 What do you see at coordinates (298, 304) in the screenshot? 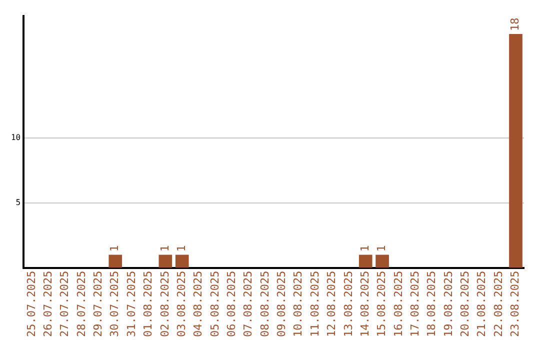
I see `x-tick-label: 10.08.2025` at bounding box center [298, 304].